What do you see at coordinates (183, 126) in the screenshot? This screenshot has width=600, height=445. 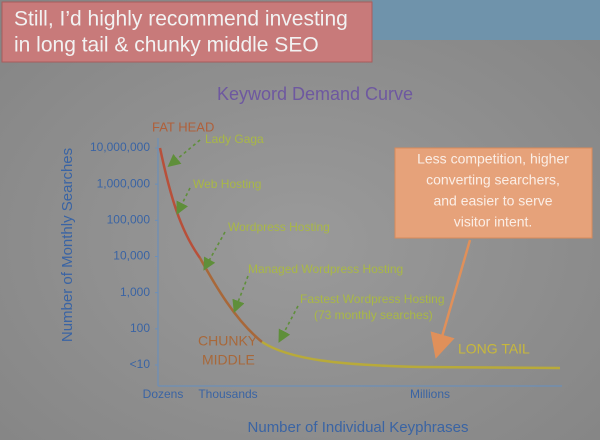 I see `annotation: FAT HEAD` at bounding box center [183, 126].